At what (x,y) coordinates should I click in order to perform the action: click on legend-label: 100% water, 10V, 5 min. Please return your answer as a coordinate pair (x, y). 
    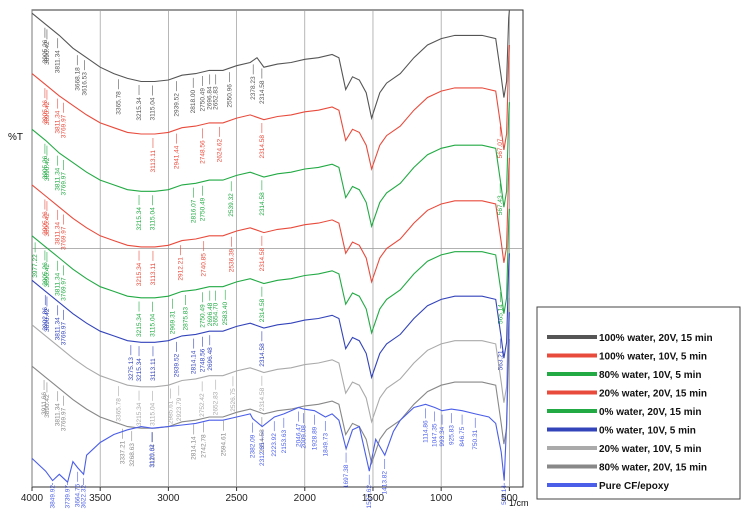
    Looking at the image, I should click on (653, 357).